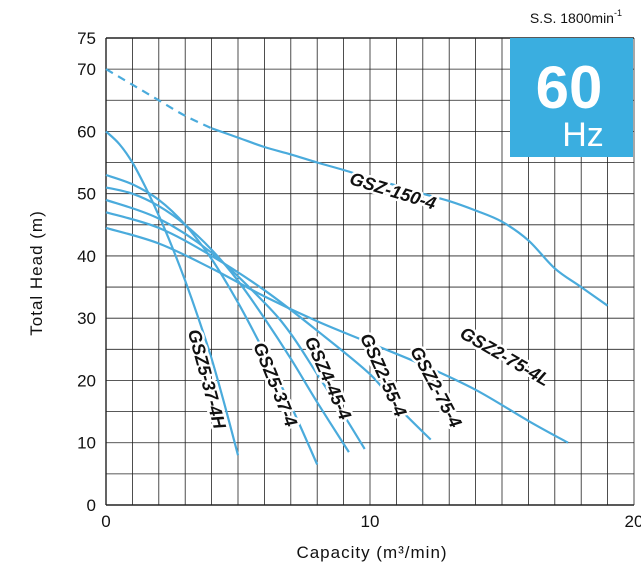 This screenshot has height=574, width=641. What do you see at coordinates (86, 318) in the screenshot?
I see `y-tick-label: 30` at bounding box center [86, 318].